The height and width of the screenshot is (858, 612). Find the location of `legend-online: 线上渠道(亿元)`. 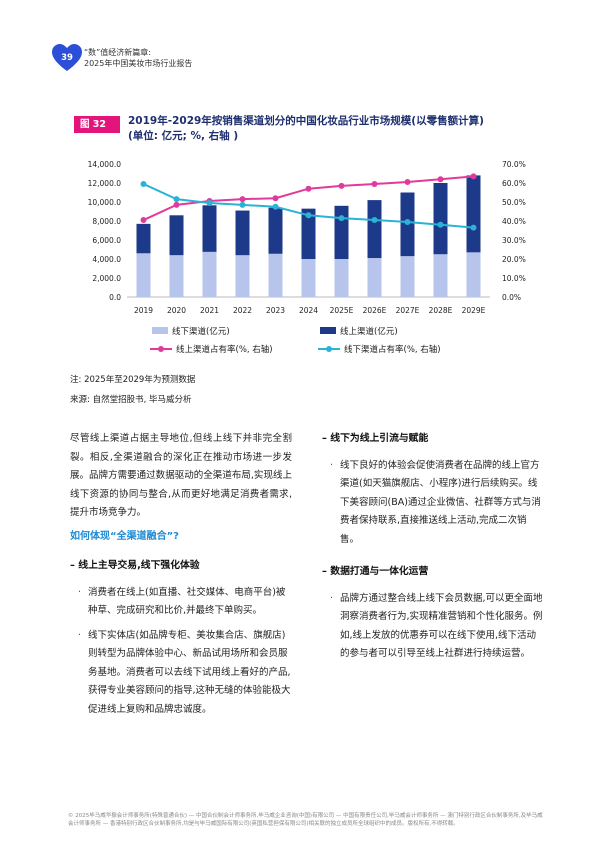

legend-online: 线上渠道(亿元) is located at coordinates (369, 332).